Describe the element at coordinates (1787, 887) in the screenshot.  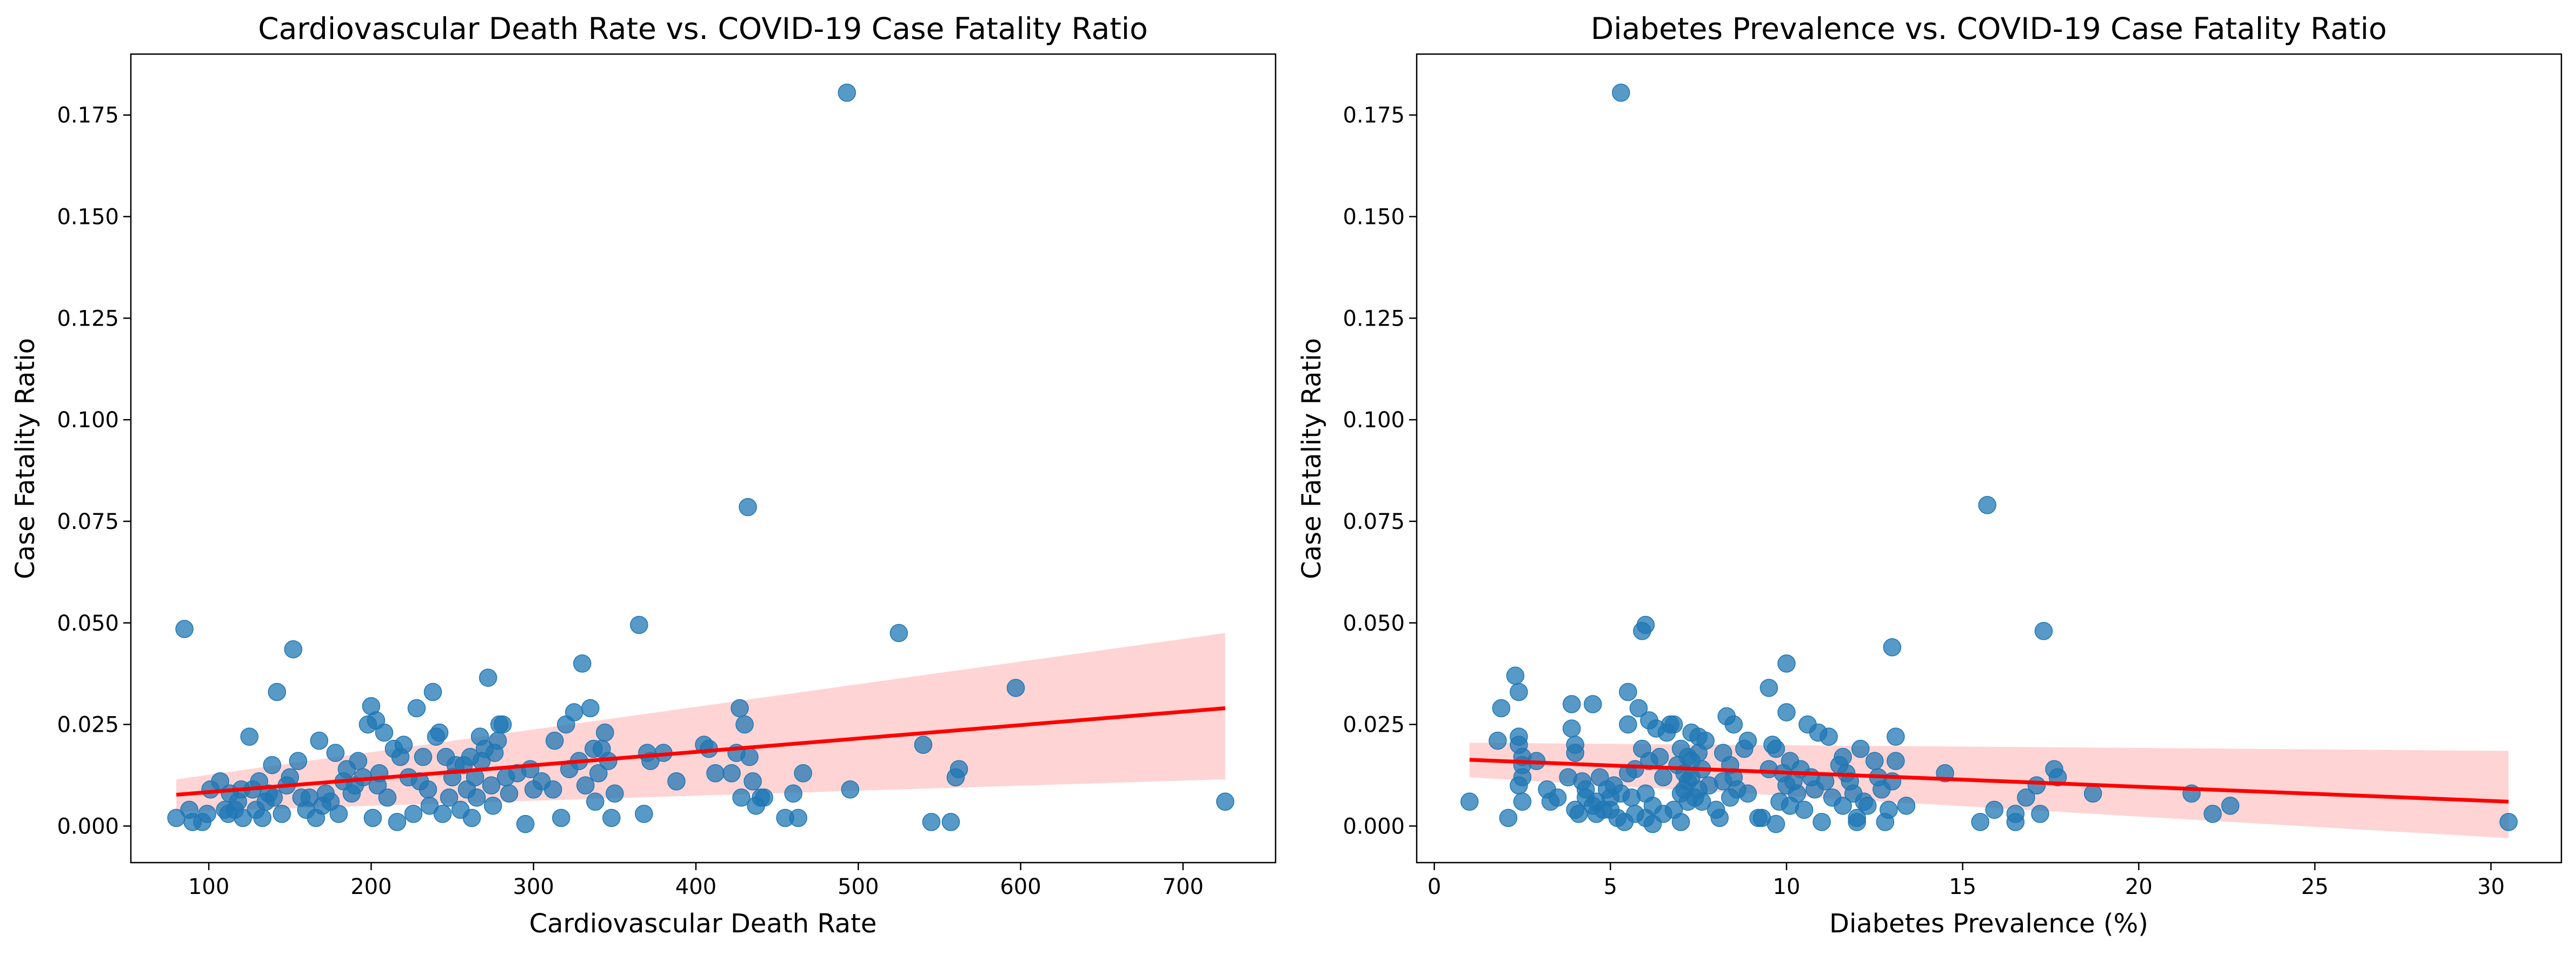
I see `x-tick-label: 10` at that location.